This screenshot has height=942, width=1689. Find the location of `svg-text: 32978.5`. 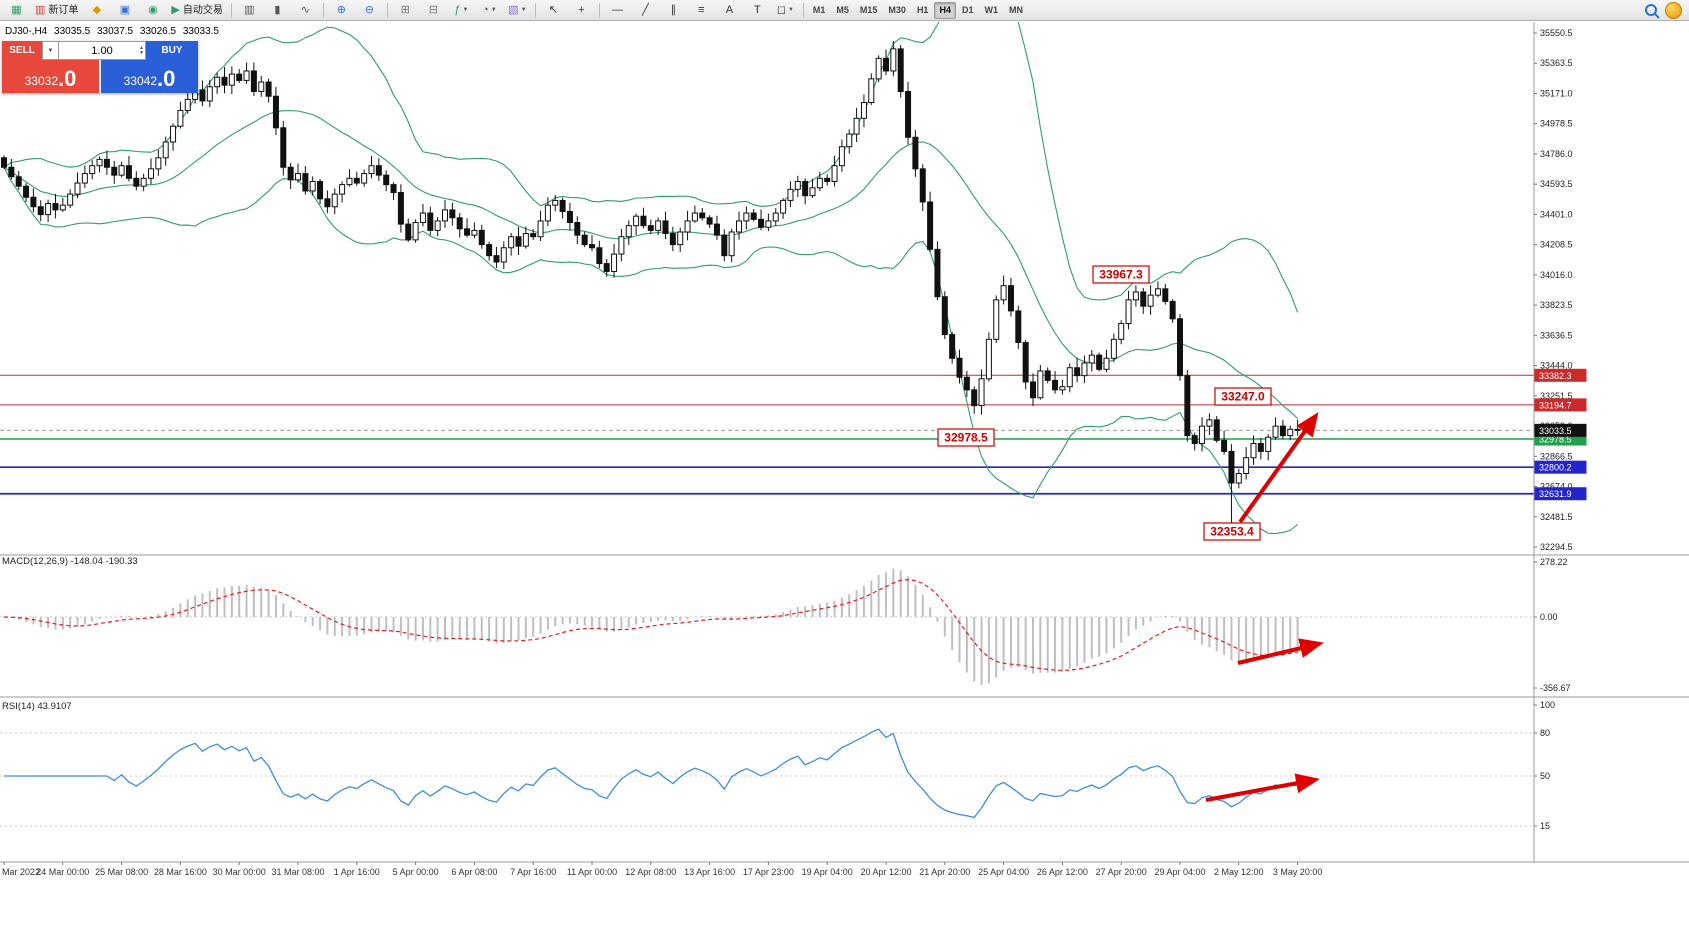

svg-text: 32978.5 is located at coordinates (966, 438).